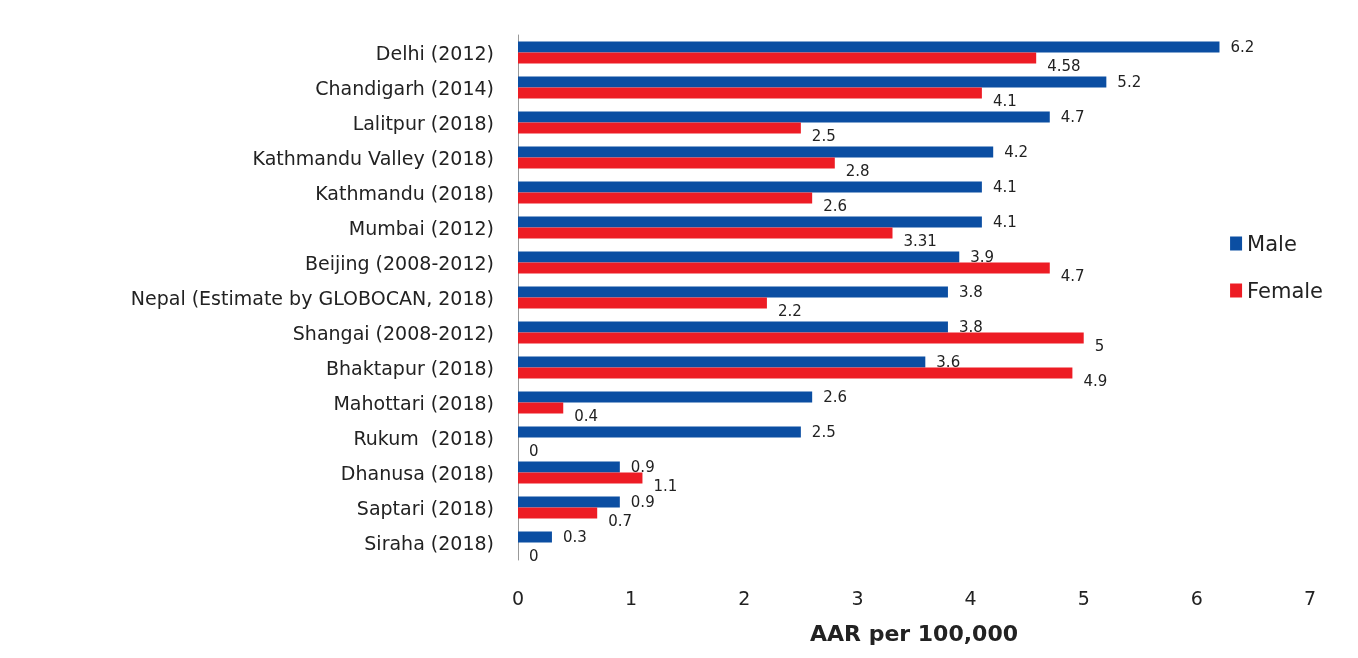 This screenshot has height=658, width=1358. Describe the element at coordinates (1095, 381) in the screenshot. I see `data-label: 4.9` at that location.